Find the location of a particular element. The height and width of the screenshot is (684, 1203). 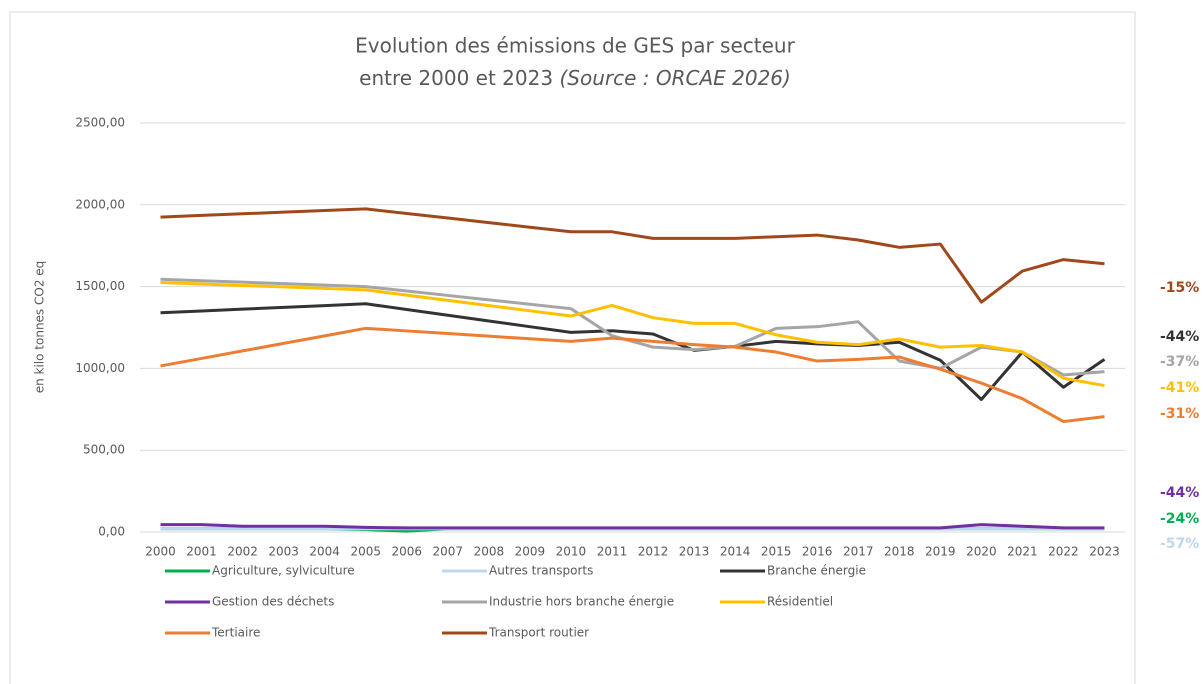

x-tick-label: 2003 is located at coordinates (283, 552).